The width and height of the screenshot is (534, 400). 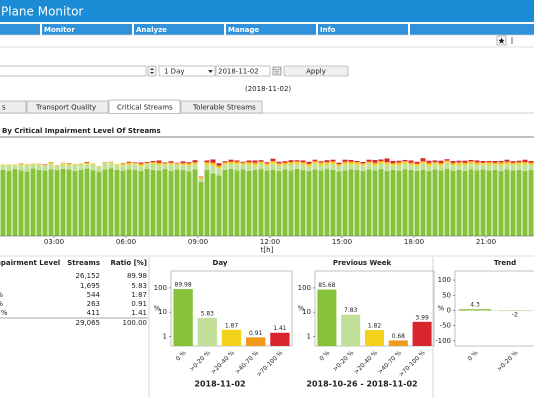 I want to click on text-input, so click(x=73, y=71).